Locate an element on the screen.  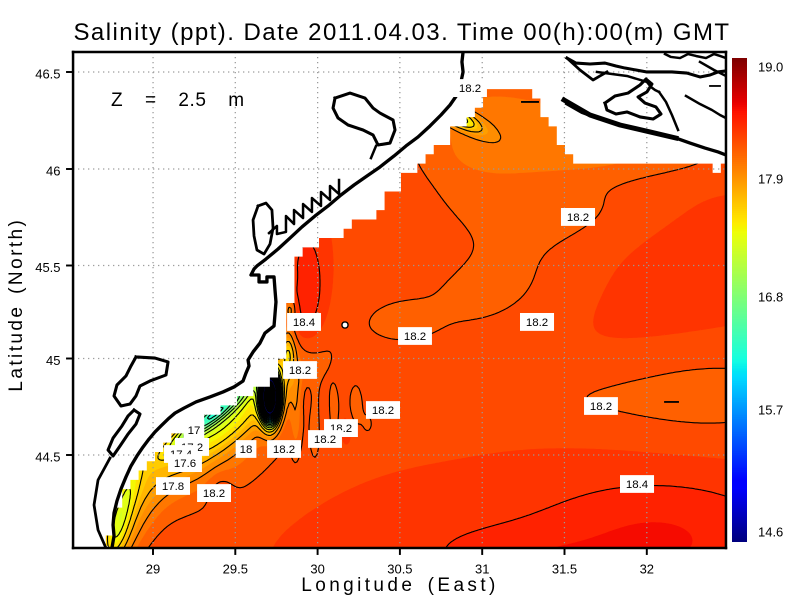
svg-text: 32 is located at coordinates (647, 569).